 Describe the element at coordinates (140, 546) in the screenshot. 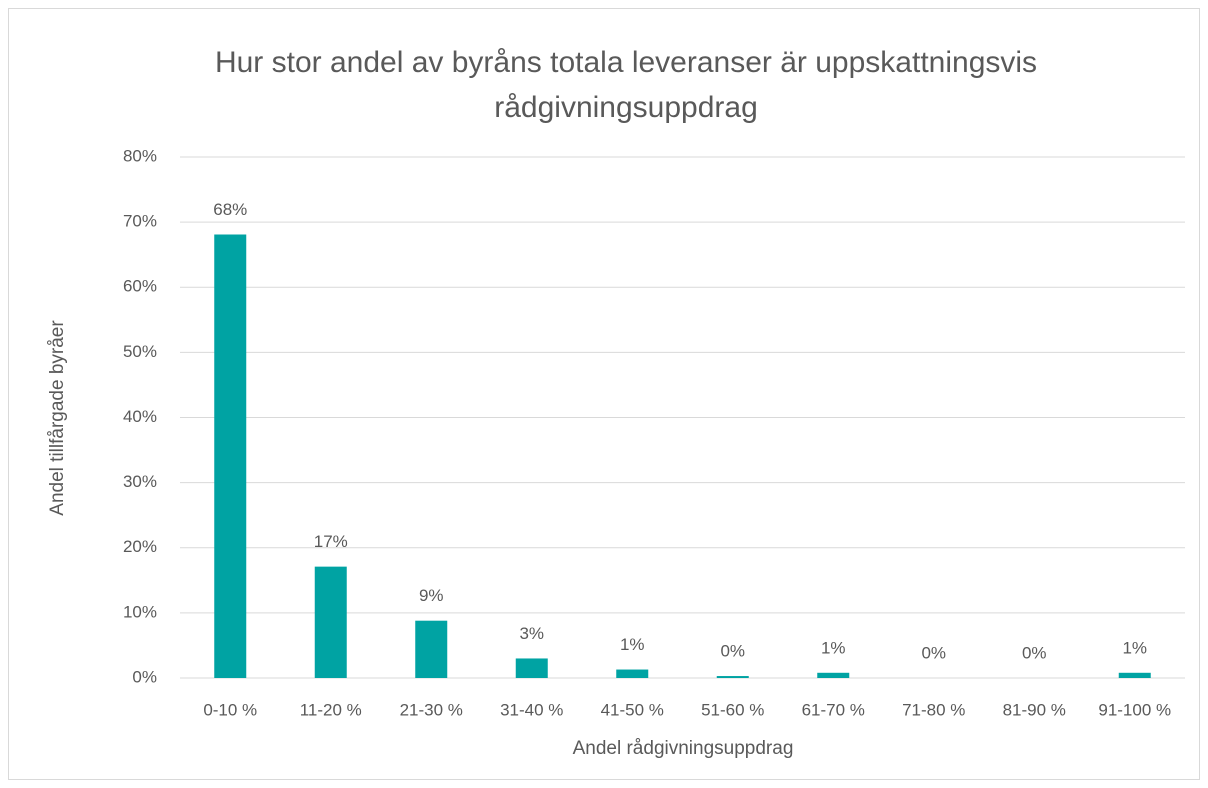

I see `y-tick-label: 20%` at that location.